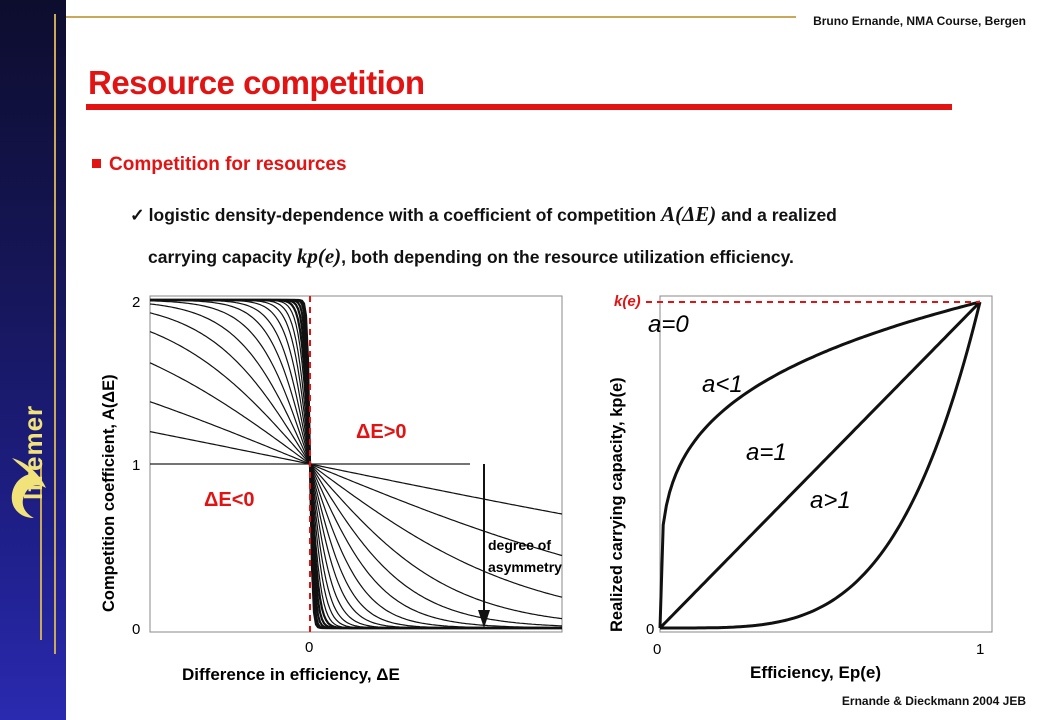  What do you see at coordinates (41, 550) in the screenshot?
I see `sidebar-gold-line-lower` at bounding box center [41, 550].